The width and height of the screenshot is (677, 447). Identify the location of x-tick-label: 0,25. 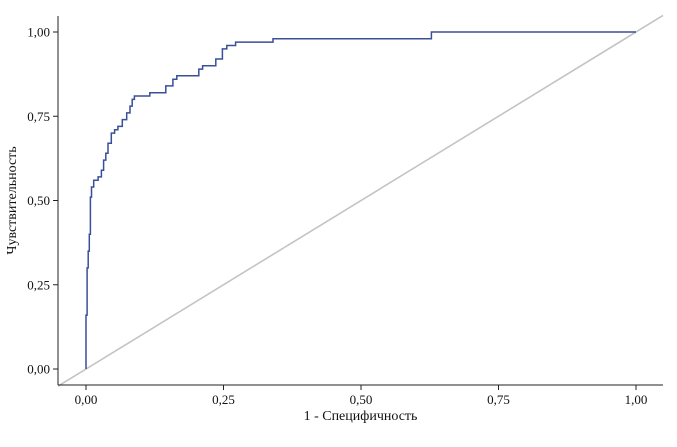
(223, 399).